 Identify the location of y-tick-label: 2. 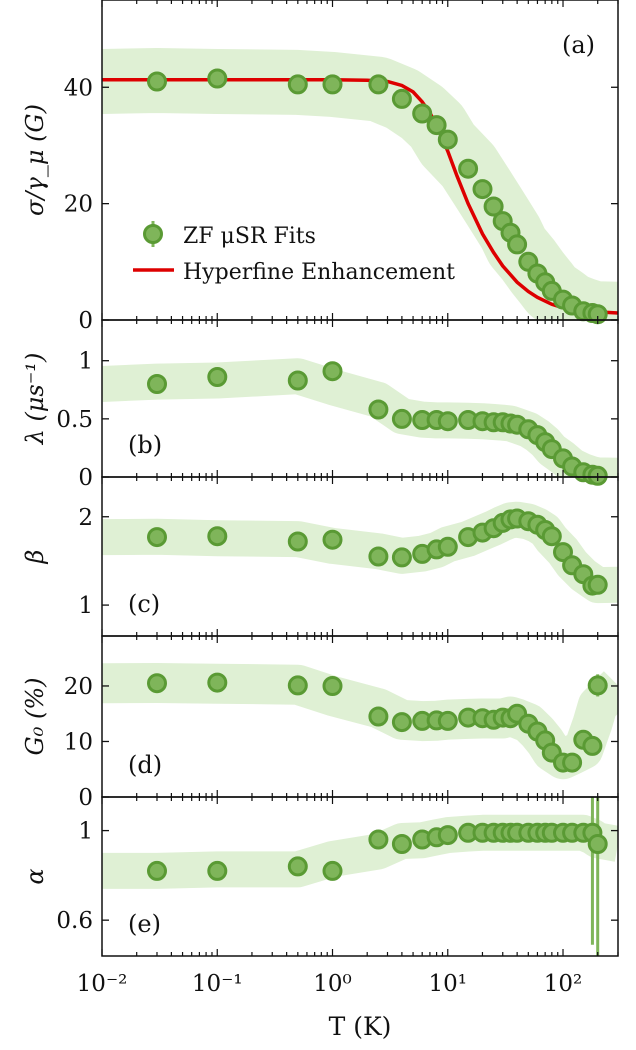
(85, 518).